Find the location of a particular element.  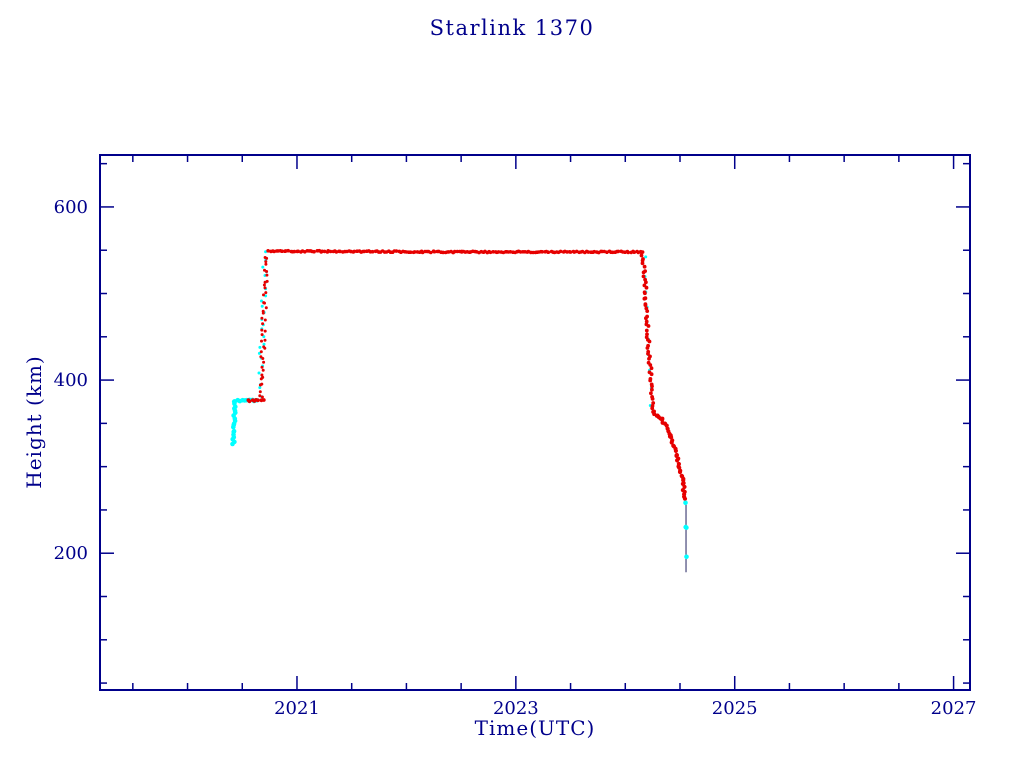

x-tick-label: 2023 is located at coordinates (516, 708).